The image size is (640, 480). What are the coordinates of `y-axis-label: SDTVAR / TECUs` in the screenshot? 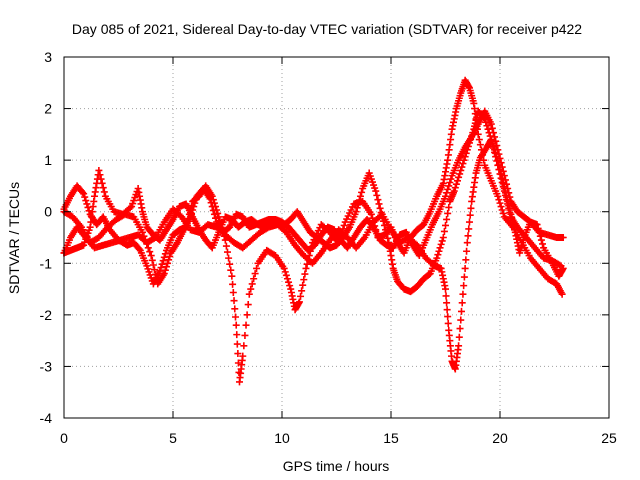 It's located at (14, 238).